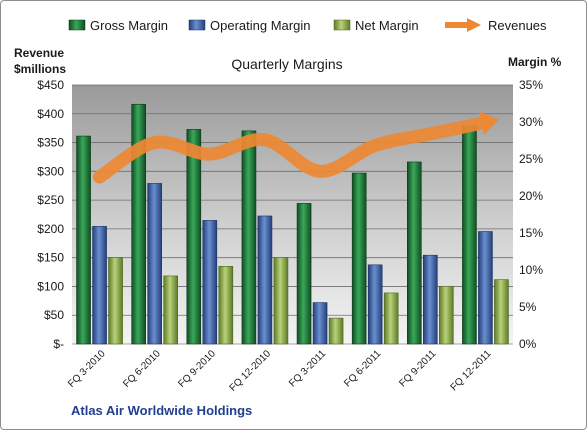 This screenshot has height=430, width=587. Describe the element at coordinates (531, 196) in the screenshot. I see `y-right-tick-label: 20%` at that location.